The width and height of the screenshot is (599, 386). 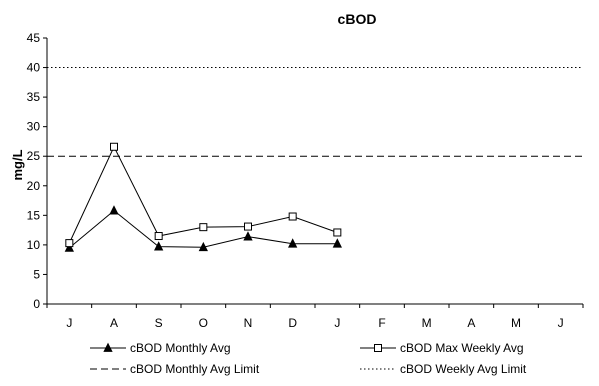 I want to click on y-tick-label: 45, so click(x=34, y=38).